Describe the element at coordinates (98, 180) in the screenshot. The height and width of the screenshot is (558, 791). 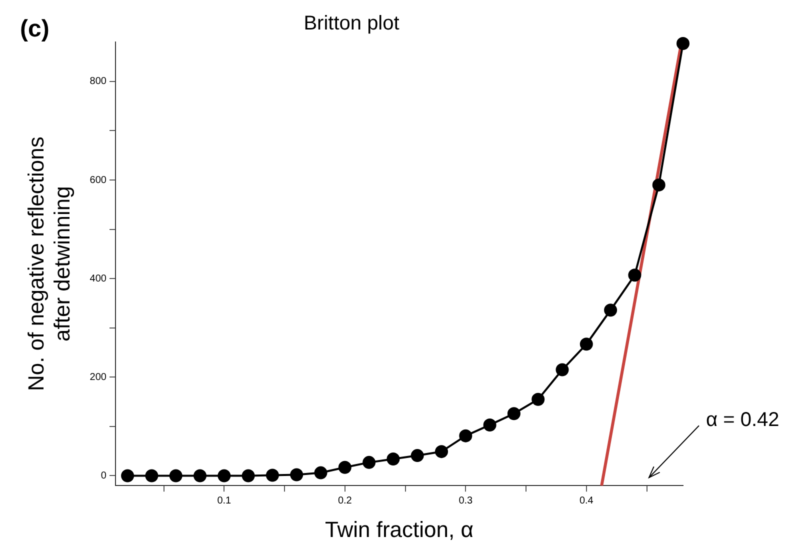
I see `y-tick-label: 600` at that location.